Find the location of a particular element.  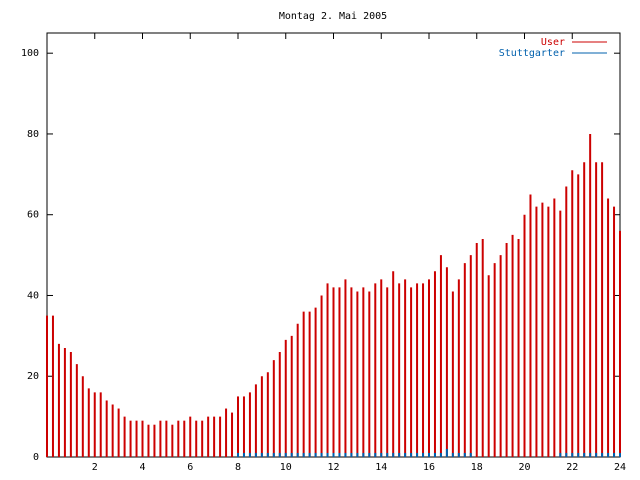

x-tick-label: 14 is located at coordinates (381, 467).